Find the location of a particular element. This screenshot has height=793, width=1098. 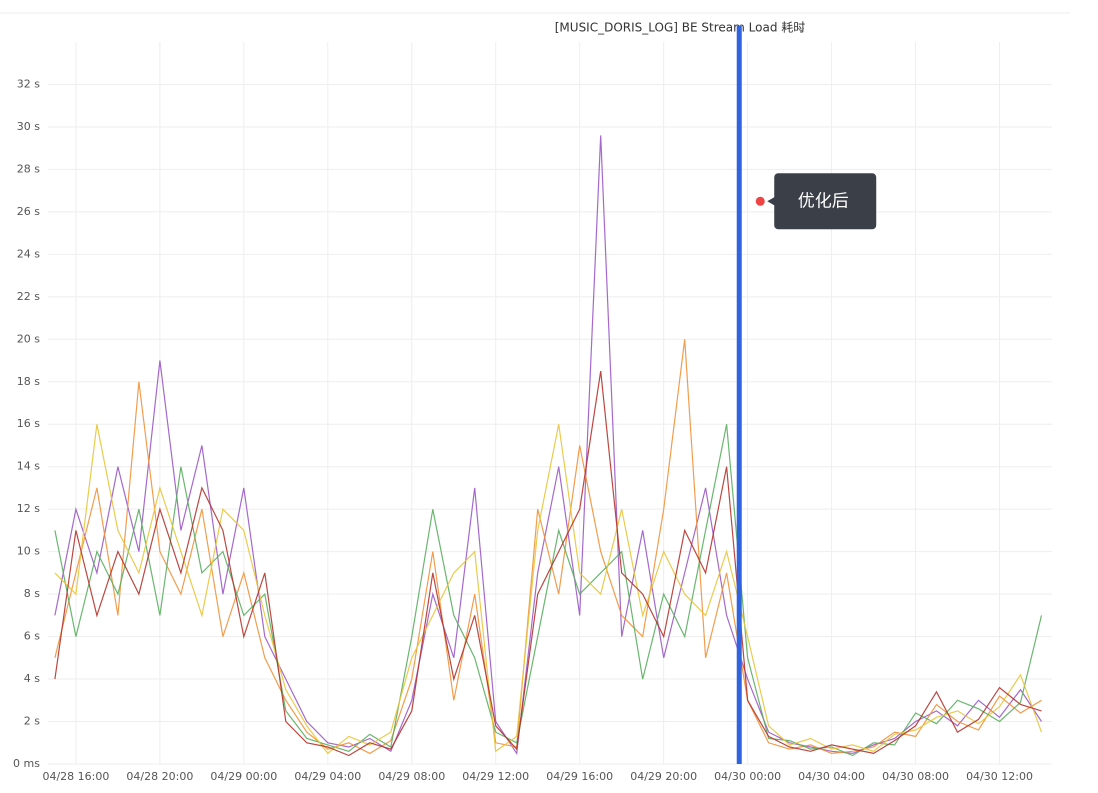

y-tick-label: 28 s is located at coordinates (28, 168).